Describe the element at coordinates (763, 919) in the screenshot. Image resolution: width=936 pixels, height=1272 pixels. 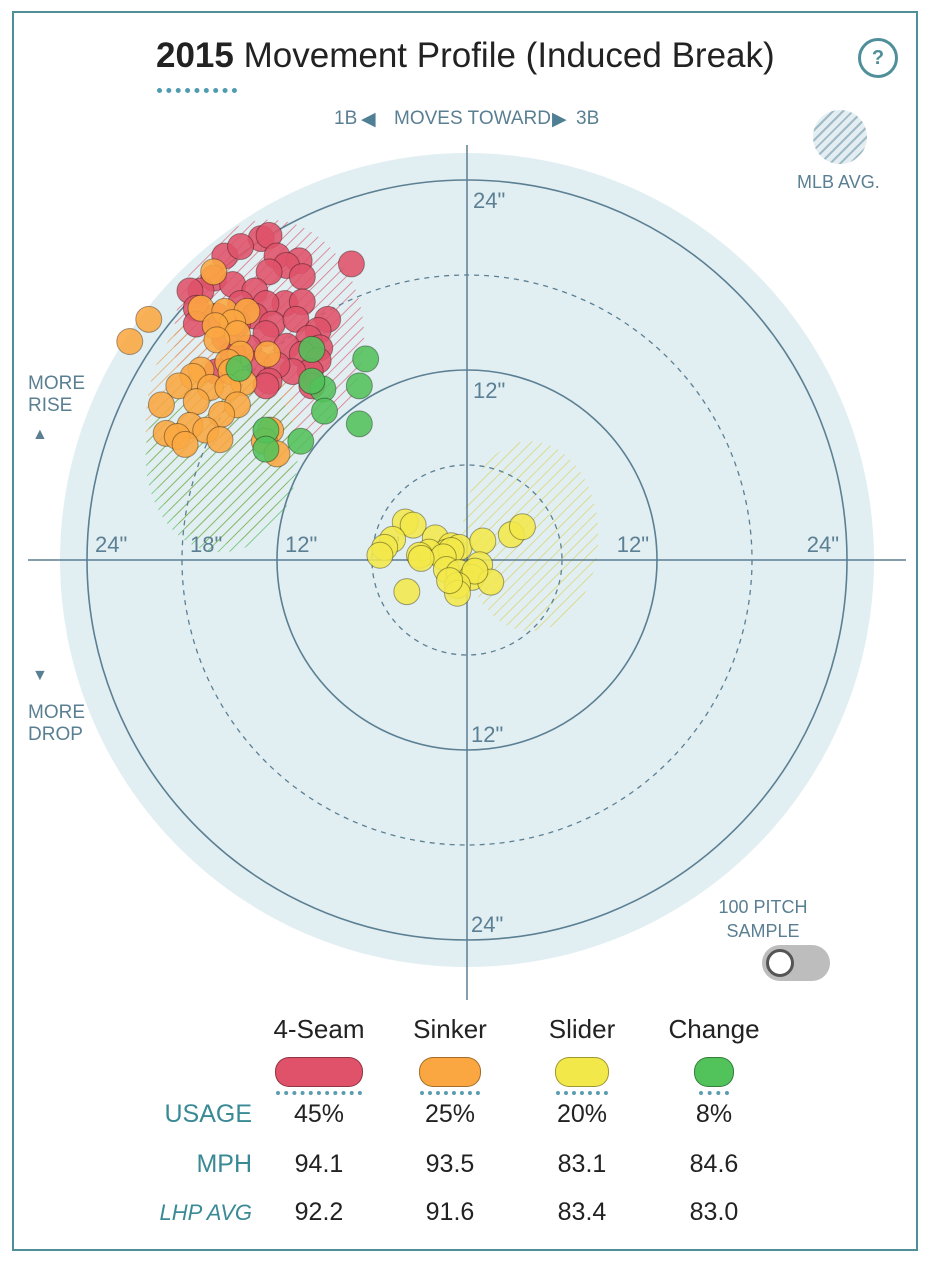
I see `sample-toggle-label: 100 PITCH SAMPLE` at that location.